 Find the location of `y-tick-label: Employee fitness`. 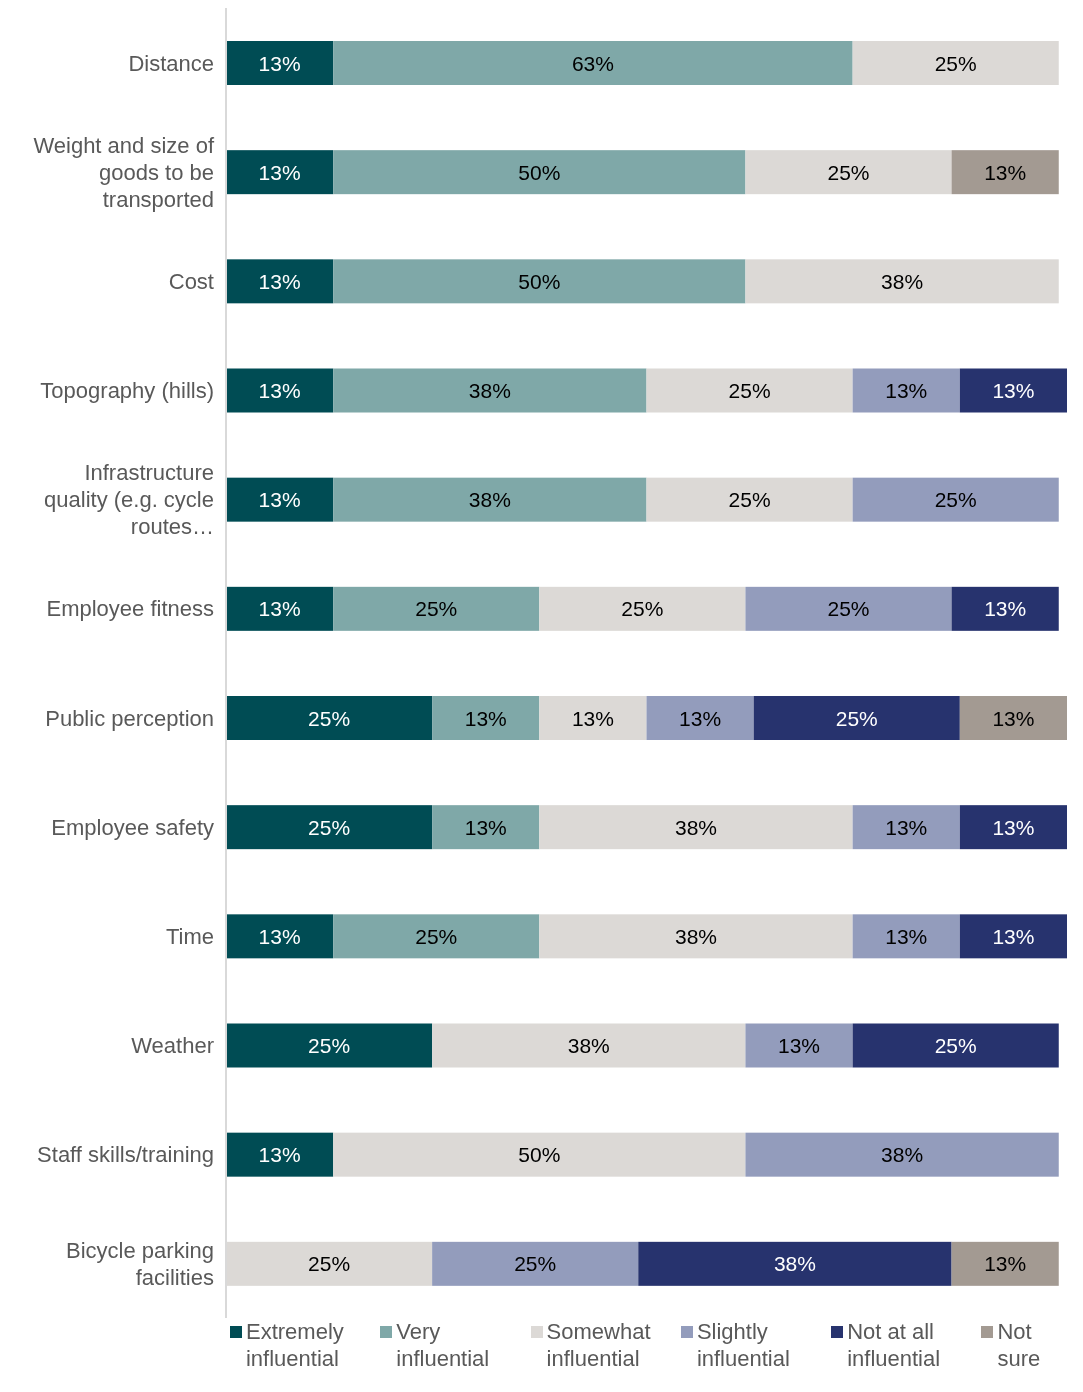

y-tick-label: Employee fitness is located at coordinates (130, 608).